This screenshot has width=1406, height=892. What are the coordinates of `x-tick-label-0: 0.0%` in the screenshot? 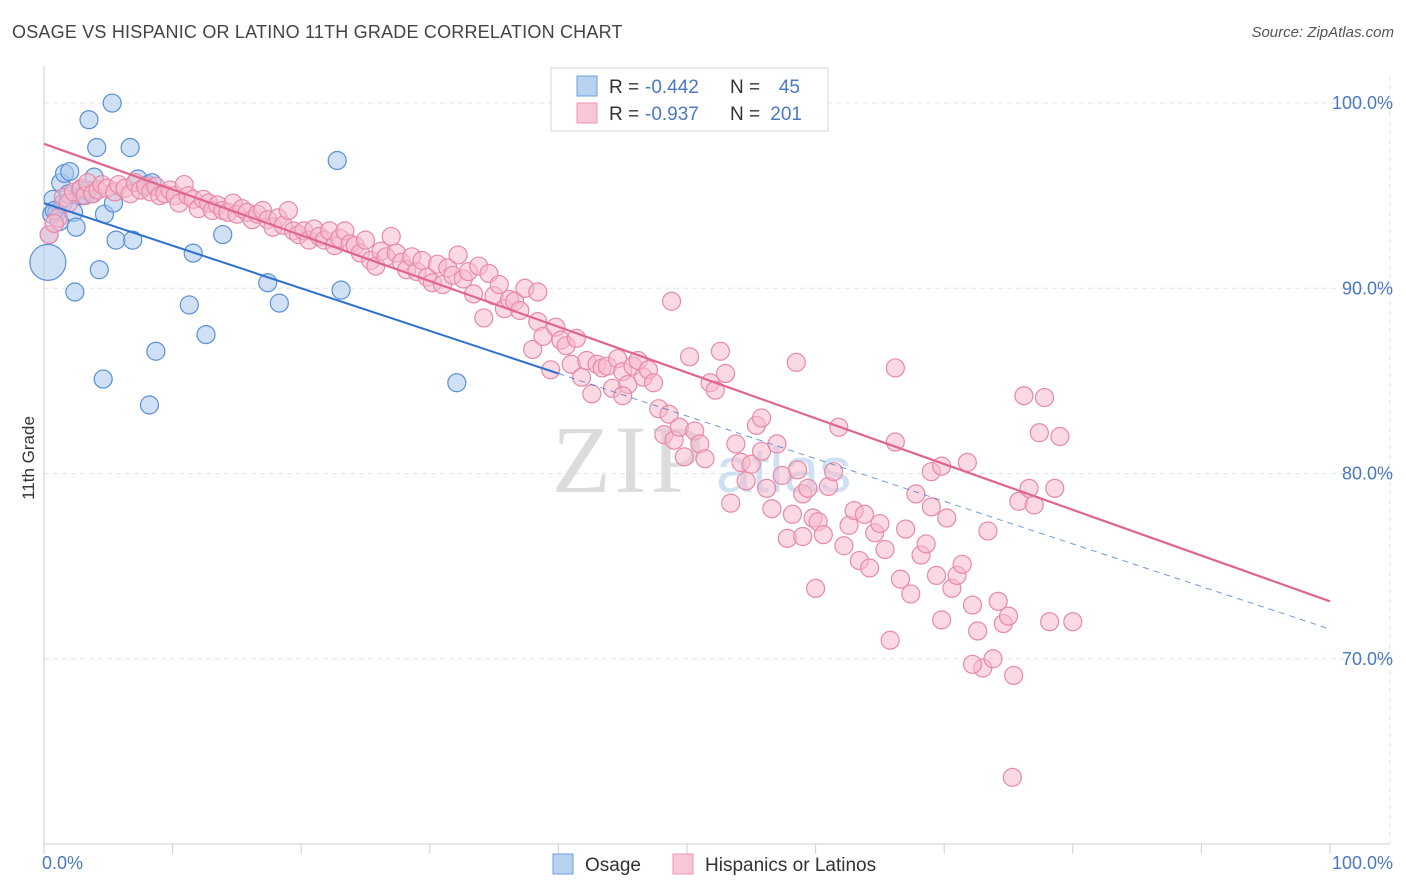 It's located at (62, 863).